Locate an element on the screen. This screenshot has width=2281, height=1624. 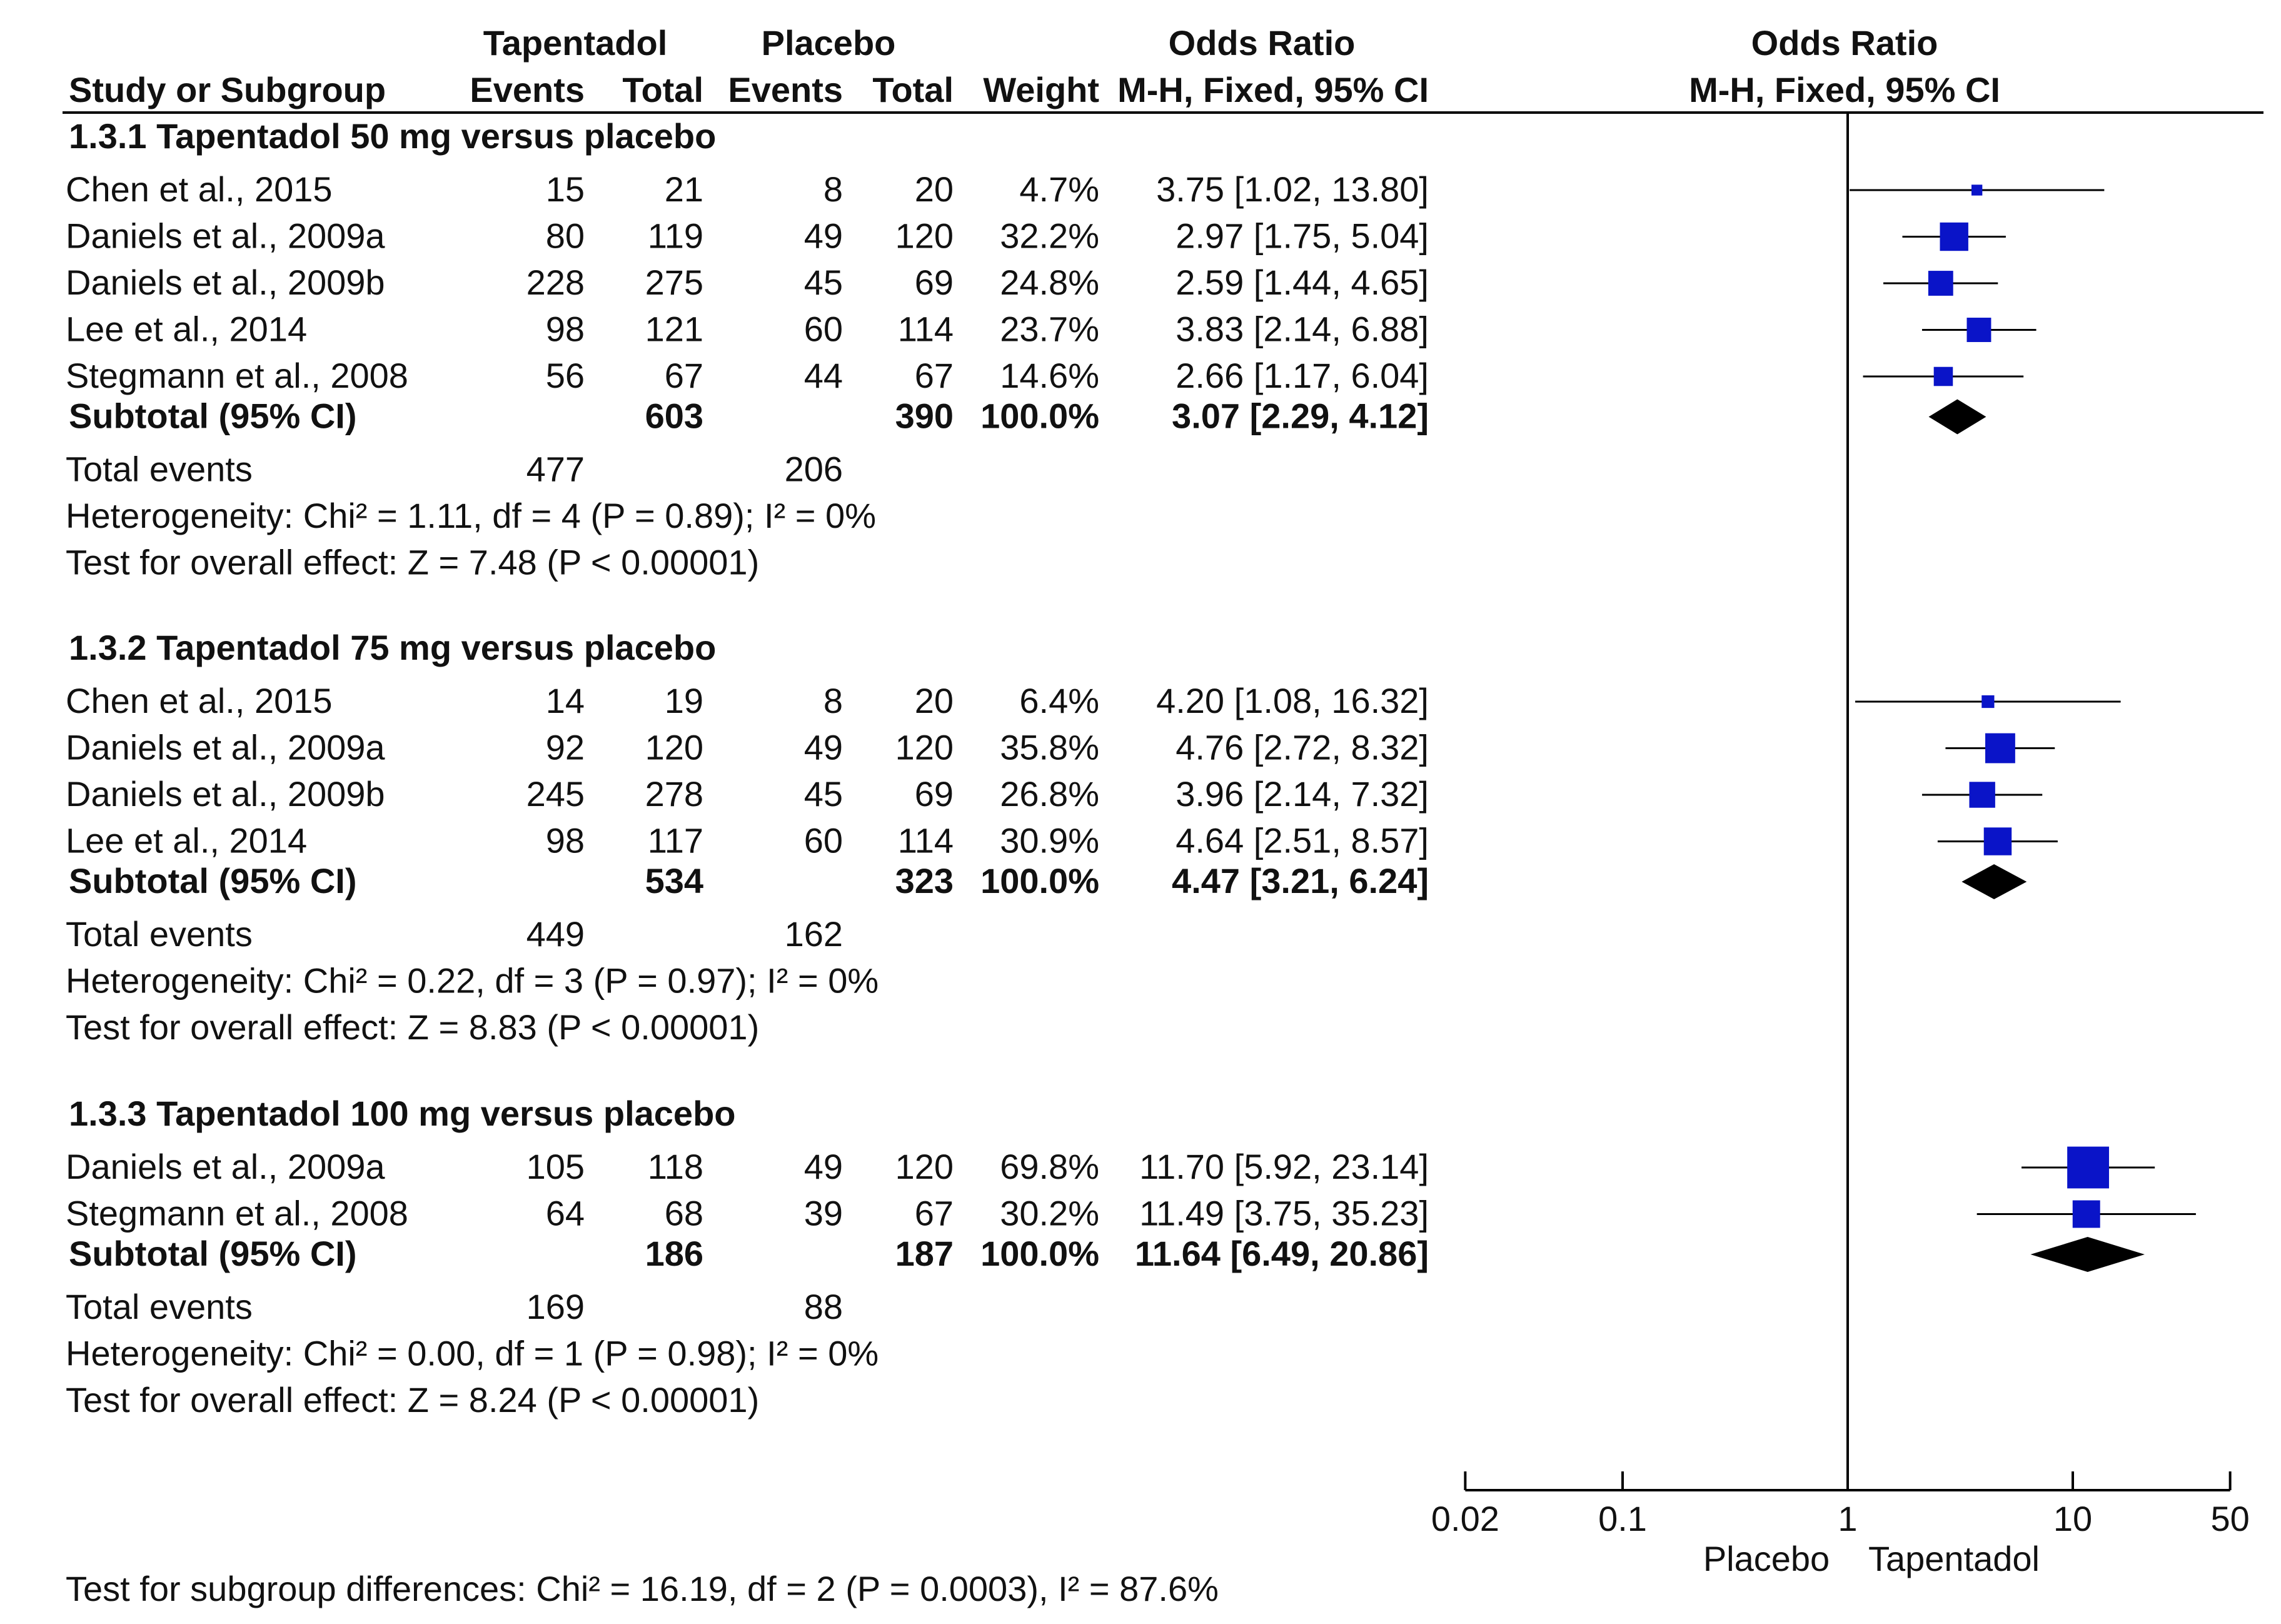
tapentadol-events: 105 is located at coordinates (555, 1166).